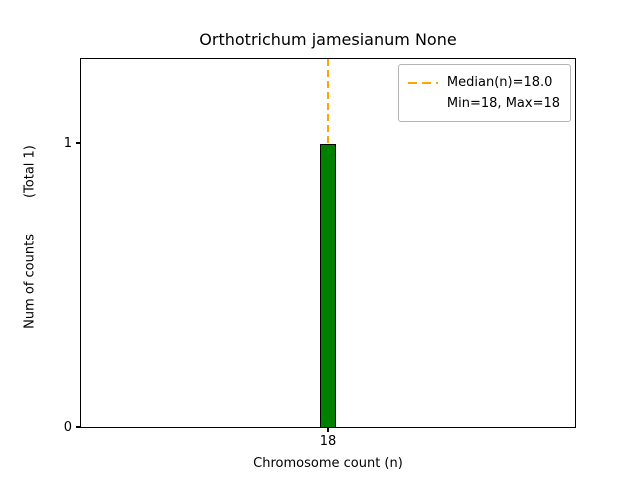  I want to click on x-axis-label: Chromosome count (n), so click(328, 463).